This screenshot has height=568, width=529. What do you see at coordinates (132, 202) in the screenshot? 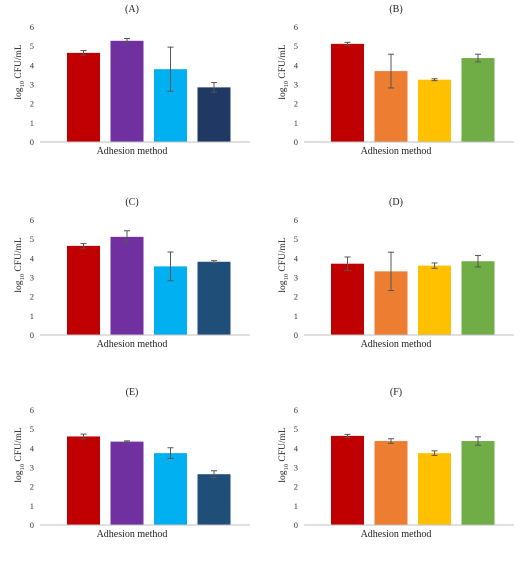
I see `panel-title: (C)` at bounding box center [132, 202].